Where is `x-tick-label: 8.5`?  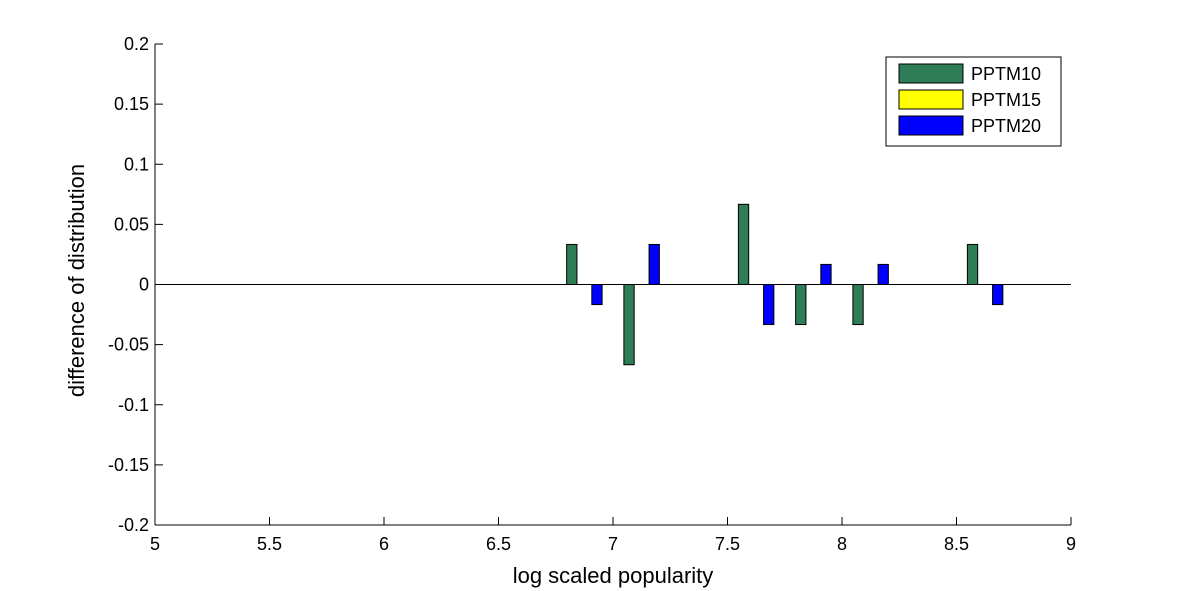
x-tick-label: 8.5 is located at coordinates (956, 544).